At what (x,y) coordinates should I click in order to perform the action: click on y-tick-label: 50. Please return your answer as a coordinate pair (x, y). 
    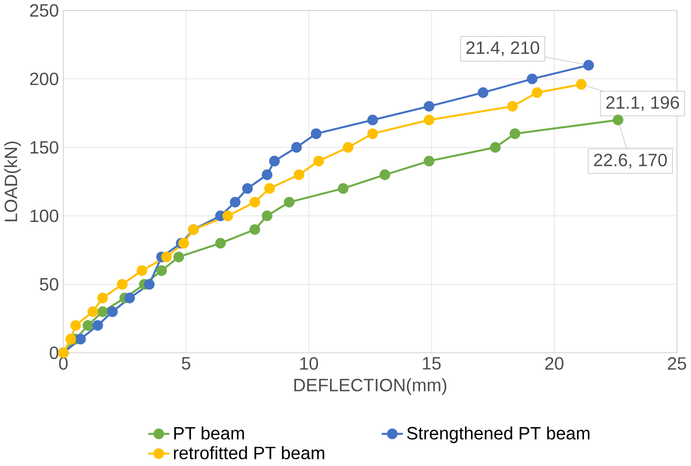
    Looking at the image, I should click on (49, 284).